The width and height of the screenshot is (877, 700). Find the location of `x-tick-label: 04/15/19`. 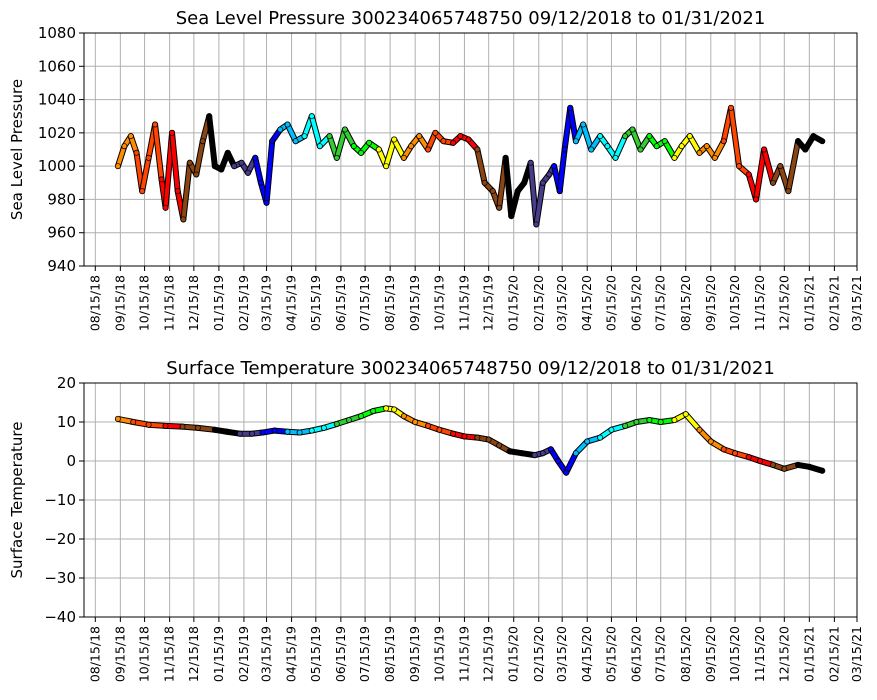

x-tick-label: 04/15/19 is located at coordinates (291, 303).